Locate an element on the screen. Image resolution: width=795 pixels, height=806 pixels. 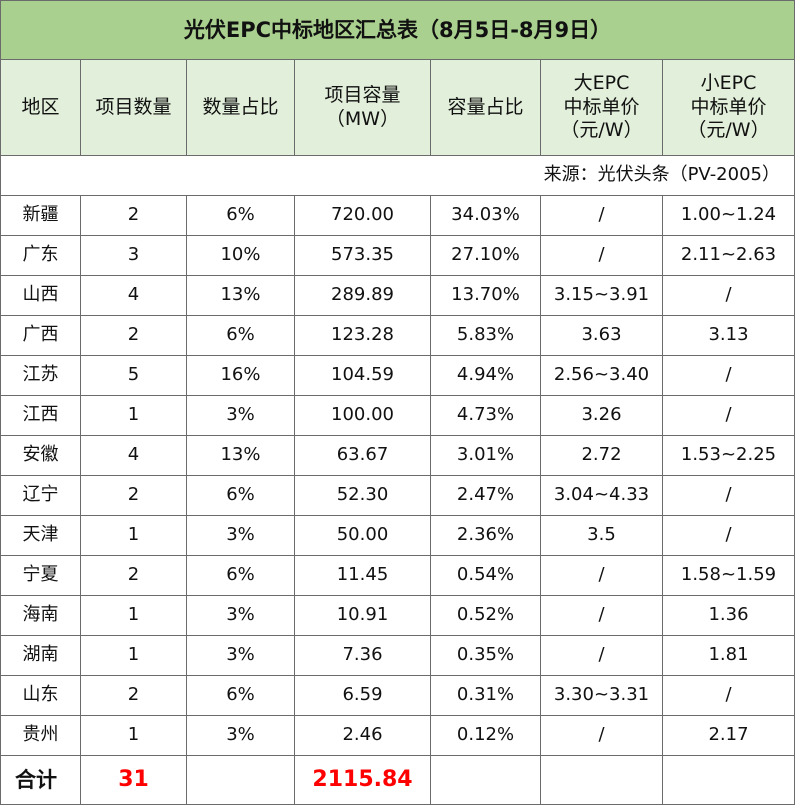
cell-small-epc-price: 1.36 is located at coordinates (728, 615).